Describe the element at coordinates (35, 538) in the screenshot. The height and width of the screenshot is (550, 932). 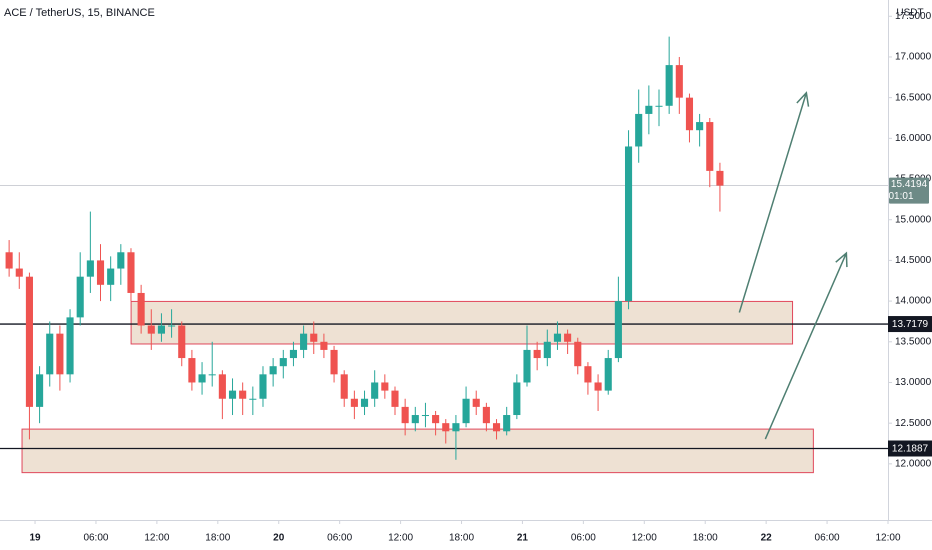
I see `x-tick-label: 19` at that location.